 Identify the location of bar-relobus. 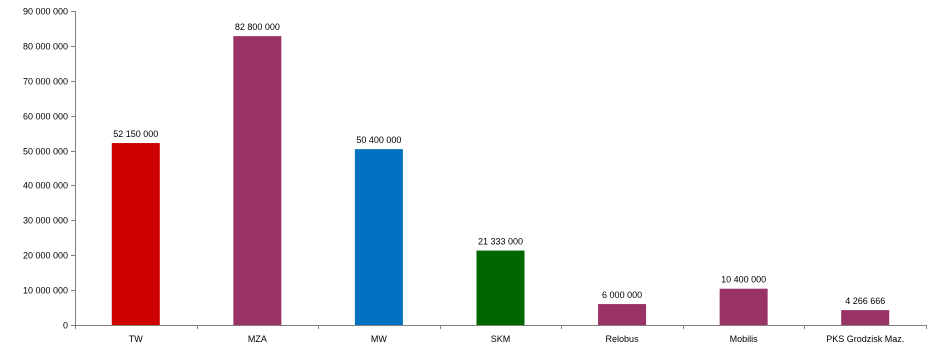
(622, 314).